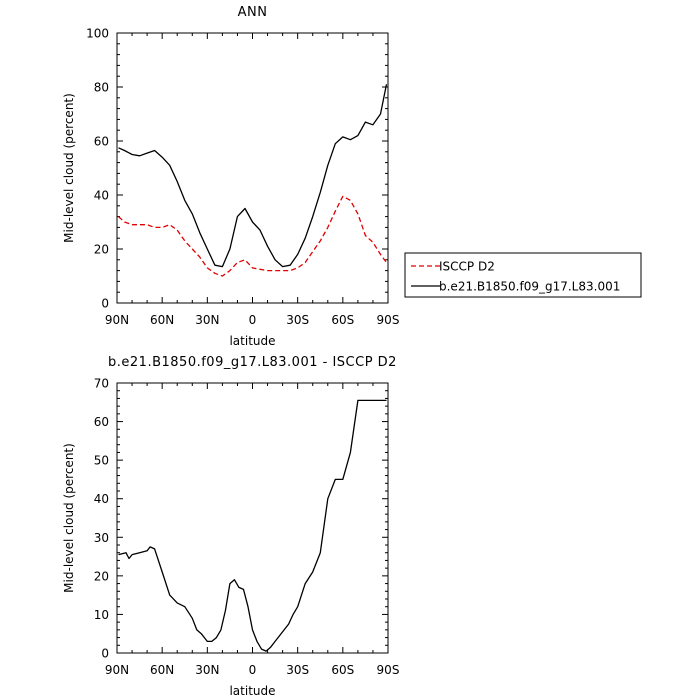  What do you see at coordinates (529, 287) in the screenshot?
I see `legend-label: b.e21.B1850.f09_g17.L83.001` at bounding box center [529, 287].